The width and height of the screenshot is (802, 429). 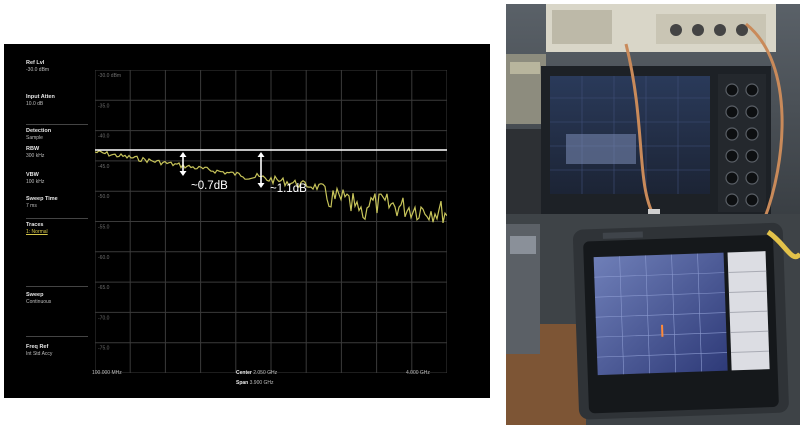 I want to click on annotation-arrow-0-7db-head-up, so click(x=183, y=154).